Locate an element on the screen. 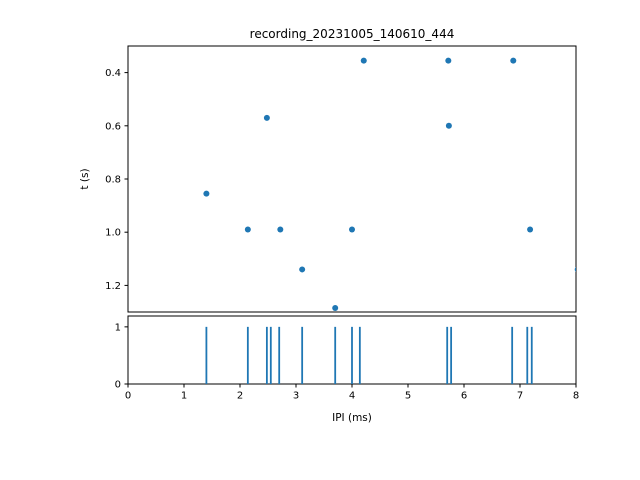 Image resolution: width=640 pixels, height=480 pixels. x-tick-label: 2 is located at coordinates (240, 396).